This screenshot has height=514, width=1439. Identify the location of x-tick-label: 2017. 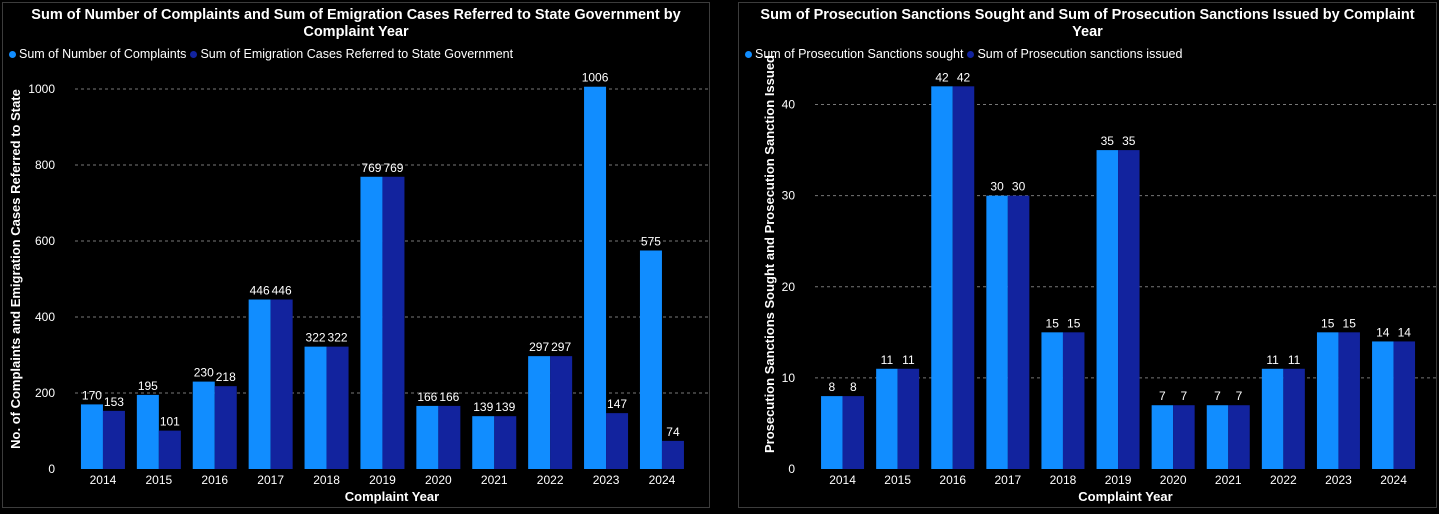
(270, 480).